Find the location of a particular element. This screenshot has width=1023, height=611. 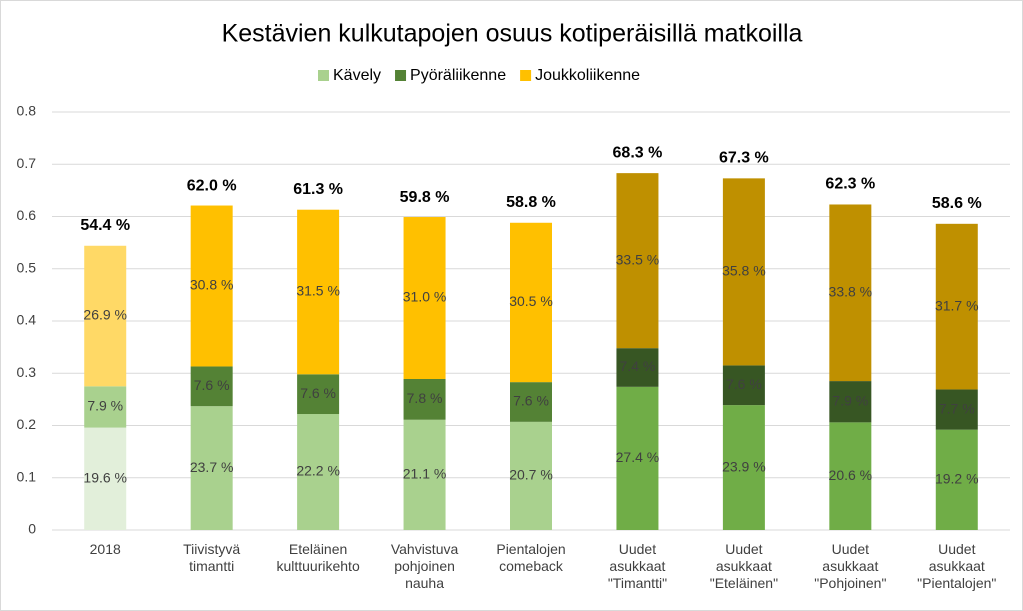

x-tick-label: Uudet asukkaat "Pohjoinen" is located at coordinates (850, 566).